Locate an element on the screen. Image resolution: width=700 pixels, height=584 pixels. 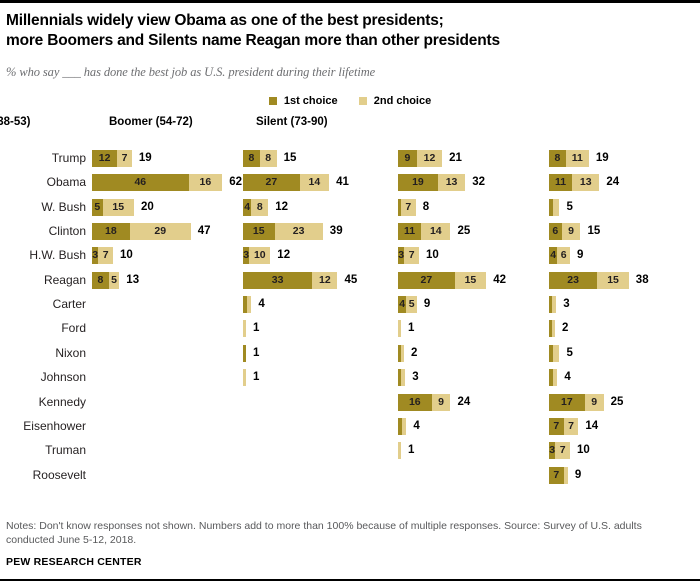
bar-total-label: 25 is located at coordinates (464, 231).